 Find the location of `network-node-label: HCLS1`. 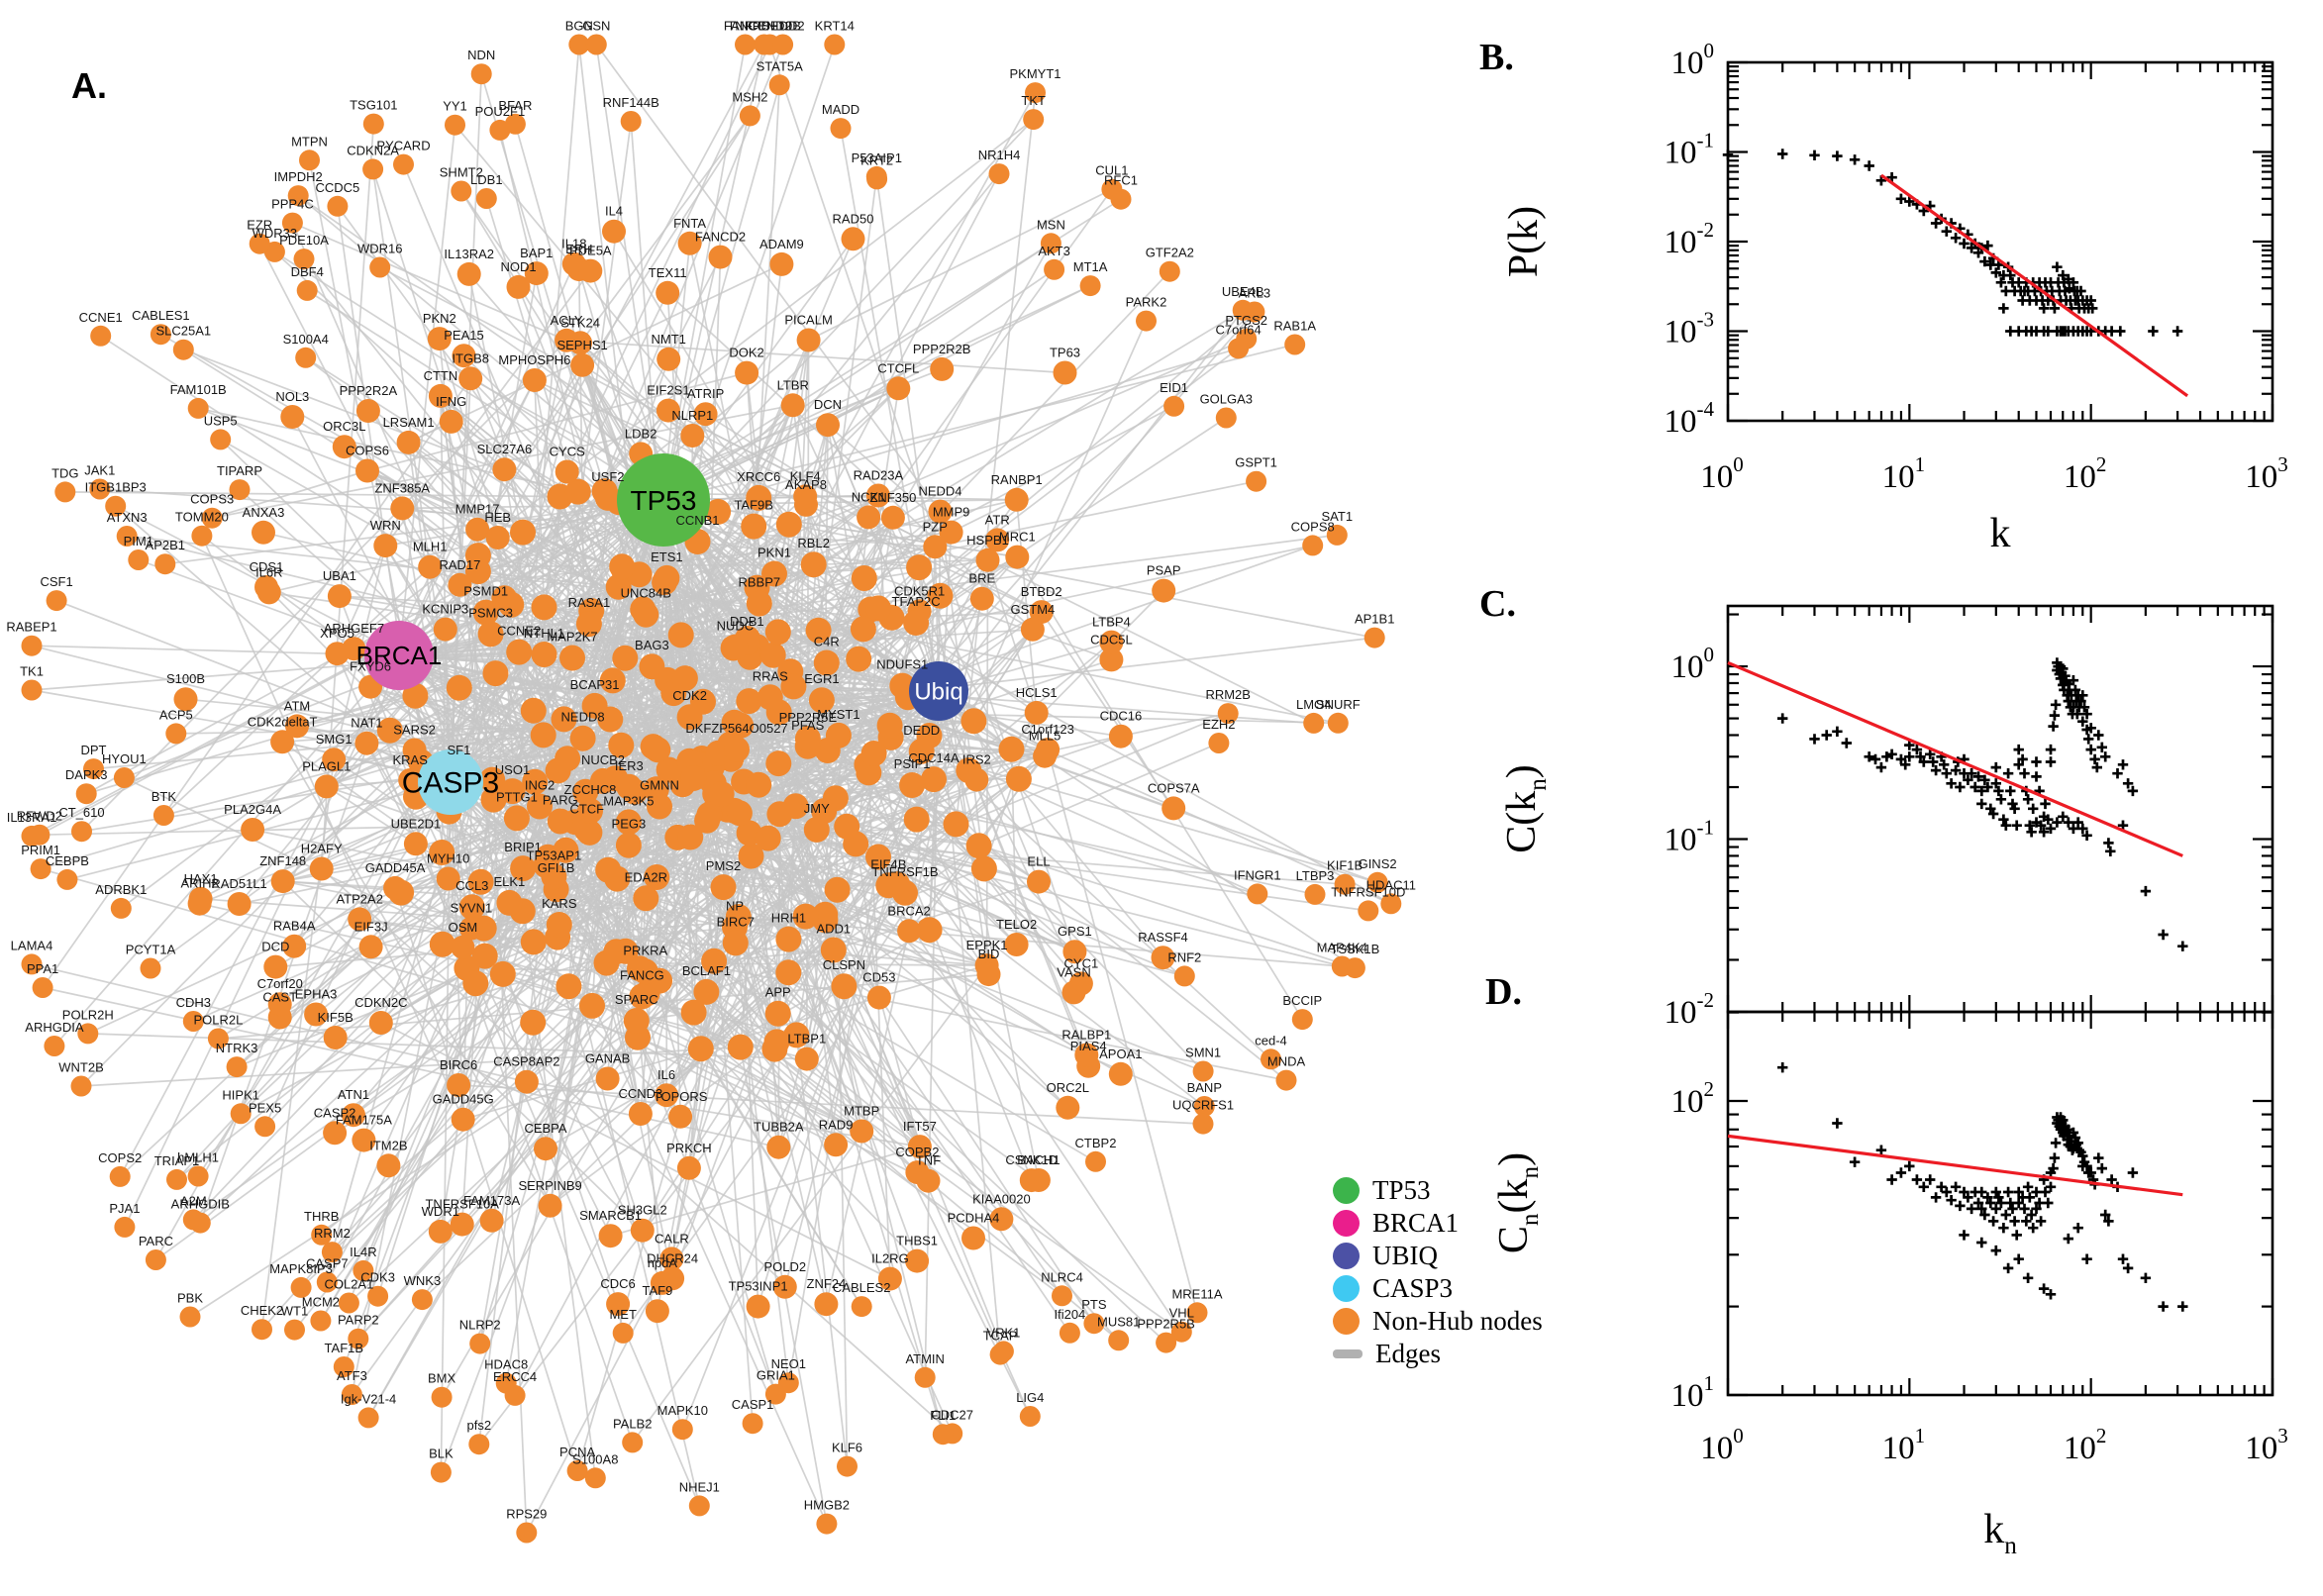

network-node-label: HCLS1 is located at coordinates (1037, 692).